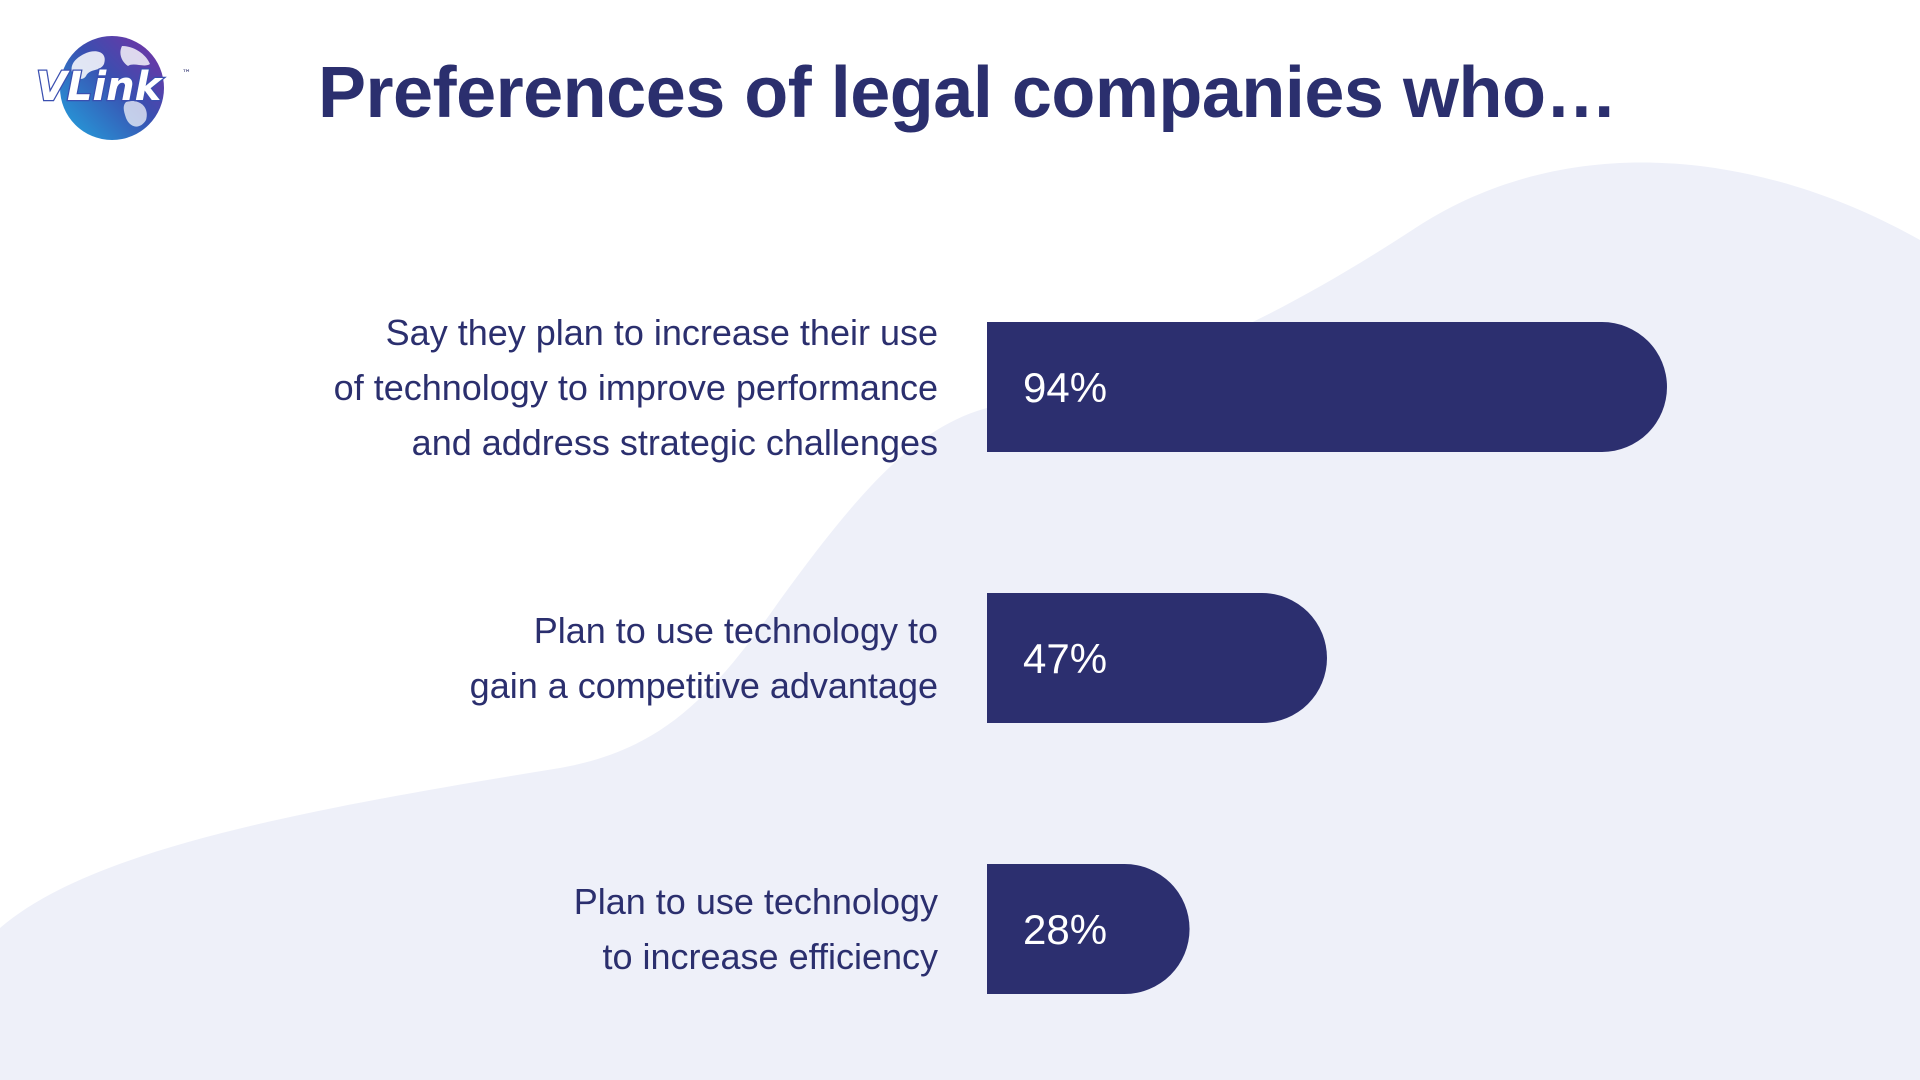 The image size is (1920, 1080). Describe the element at coordinates (755, 901) in the screenshot. I see `category-label-3-line-1: Plan to use technology` at that location.